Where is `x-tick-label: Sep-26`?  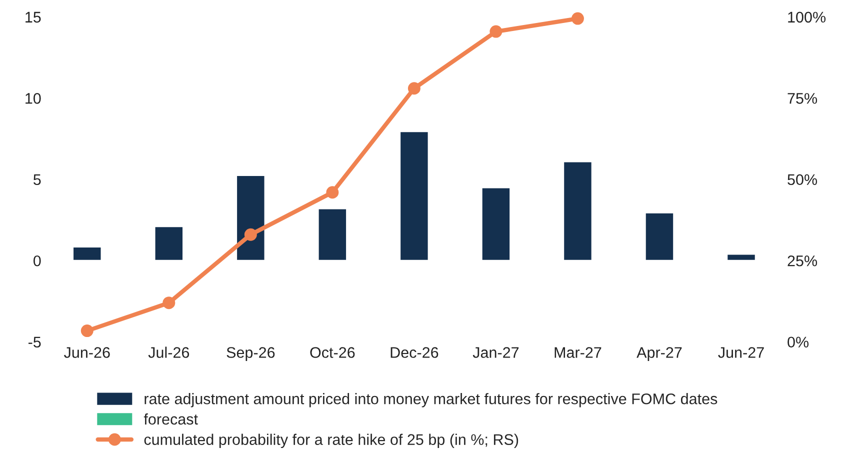
x-tick-label: Sep-26 is located at coordinates (250, 354).